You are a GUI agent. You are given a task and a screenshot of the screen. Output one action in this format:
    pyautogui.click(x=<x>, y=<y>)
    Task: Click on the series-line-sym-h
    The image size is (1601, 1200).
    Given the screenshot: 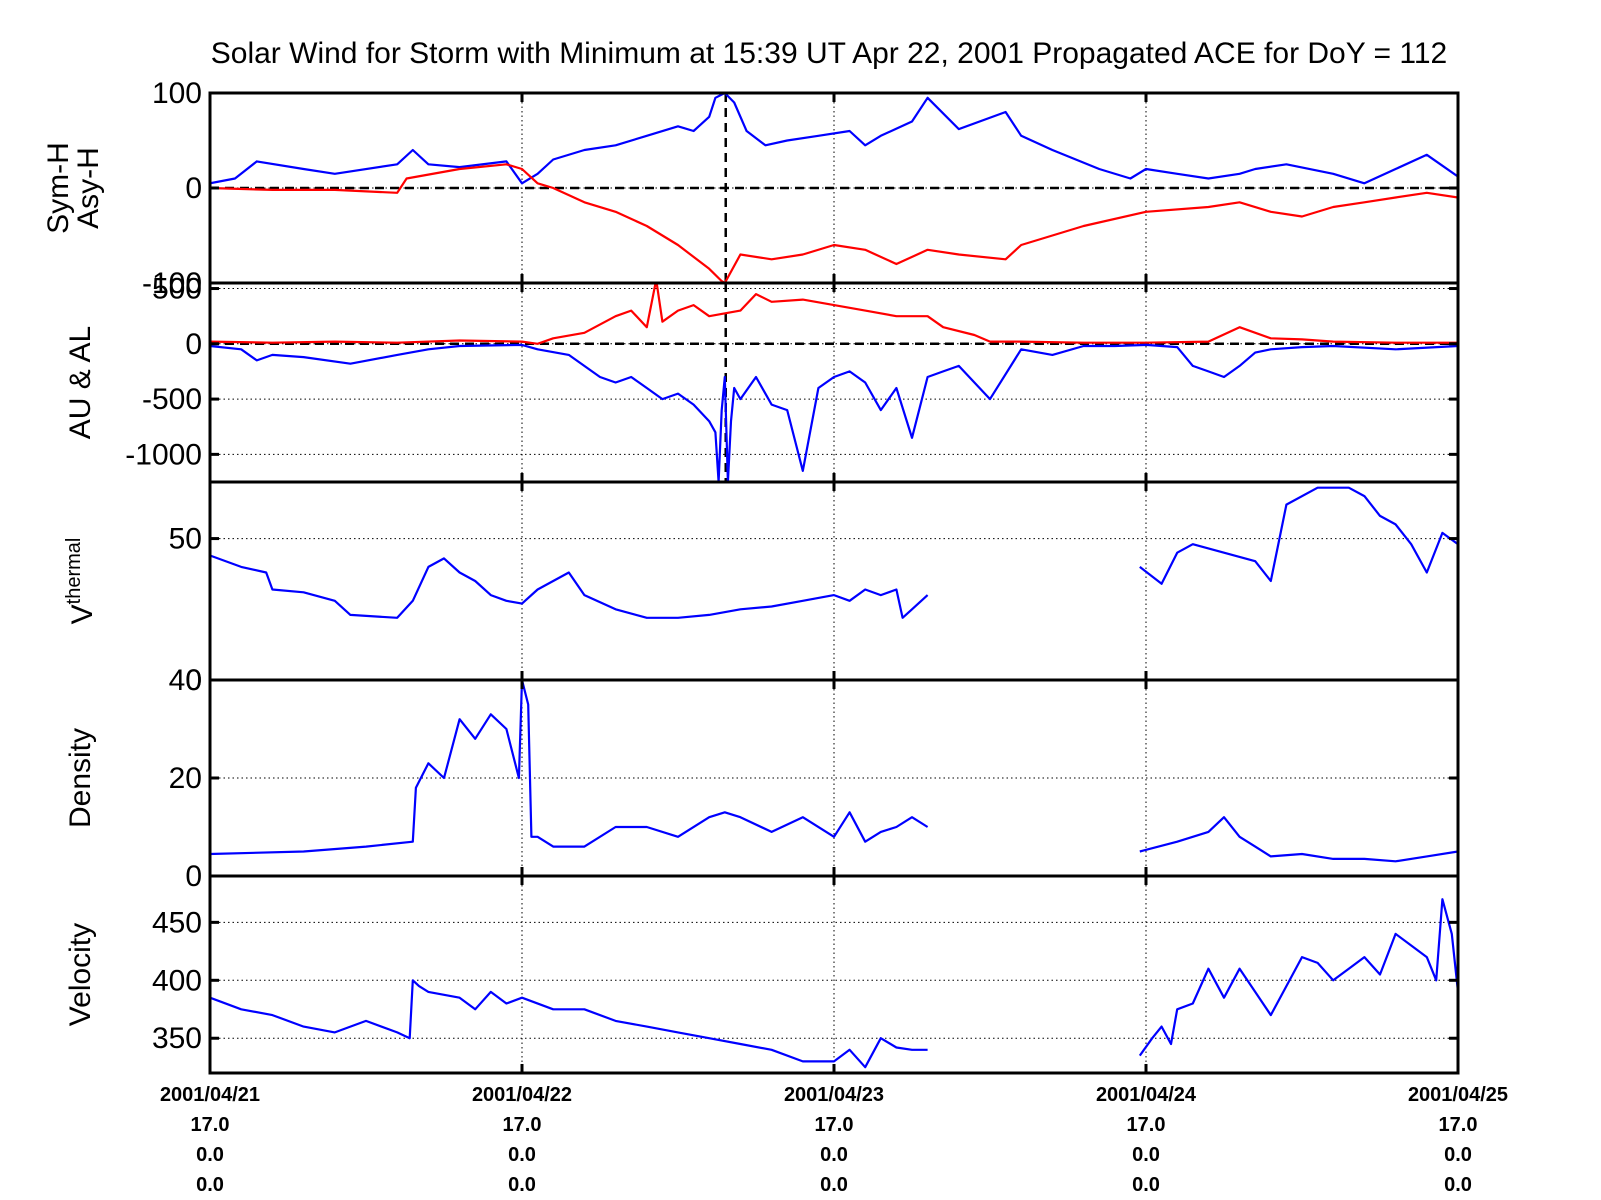 What is the action you would take?
    pyautogui.click(x=834, y=223)
    